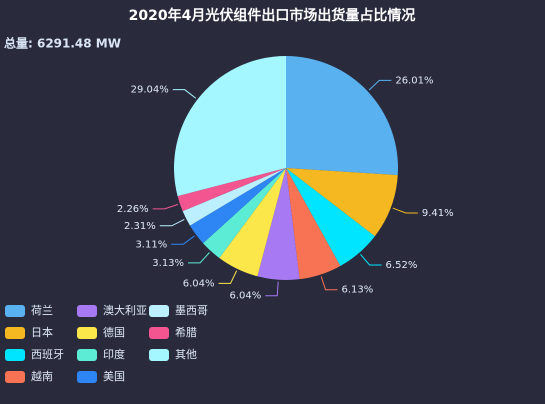 This screenshot has height=404, width=545. Describe the element at coordinates (133, 209) in the screenshot. I see `data-label: 2.26%` at that location.